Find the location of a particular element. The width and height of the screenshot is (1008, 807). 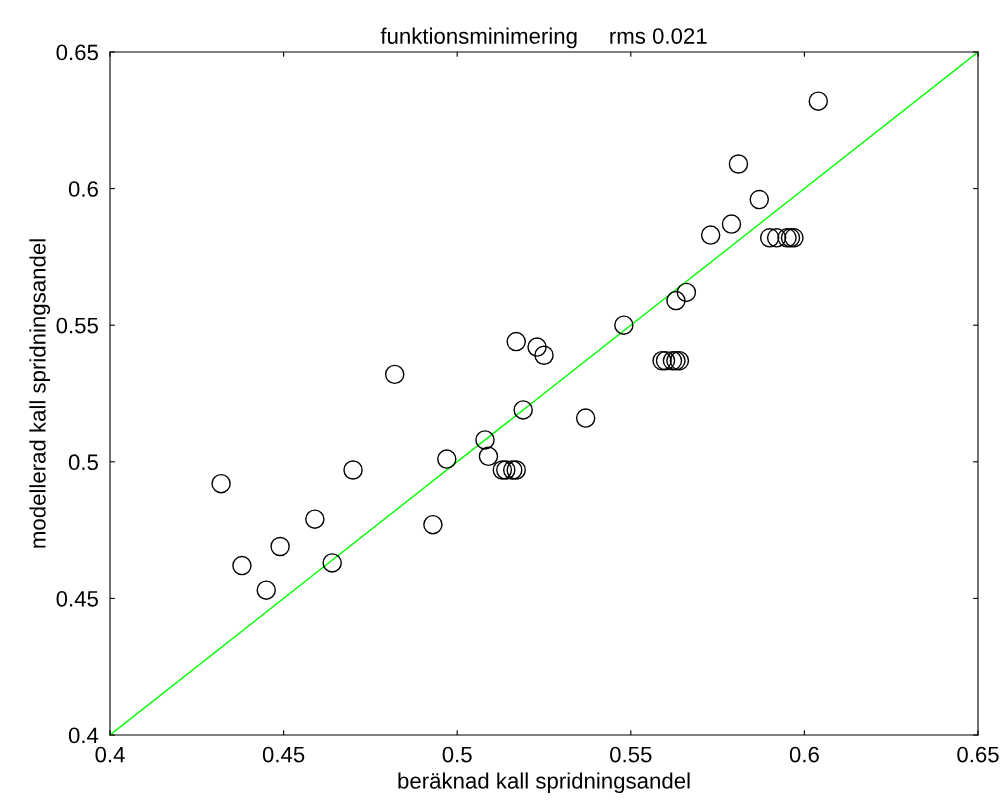

y-axis-title: modellerad kall spridningsandel is located at coordinates (40, 393).